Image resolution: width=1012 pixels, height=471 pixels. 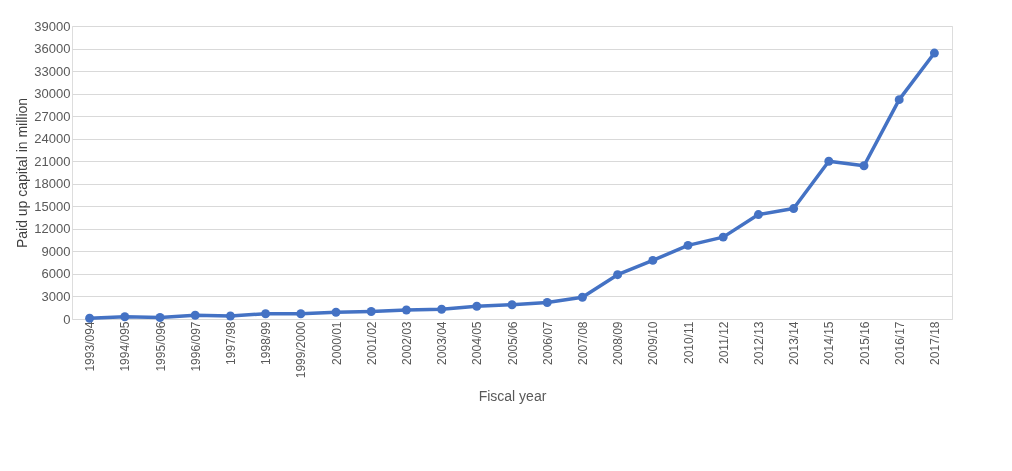 I want to click on x-tick-label: 2013/14, so click(x=794, y=343).